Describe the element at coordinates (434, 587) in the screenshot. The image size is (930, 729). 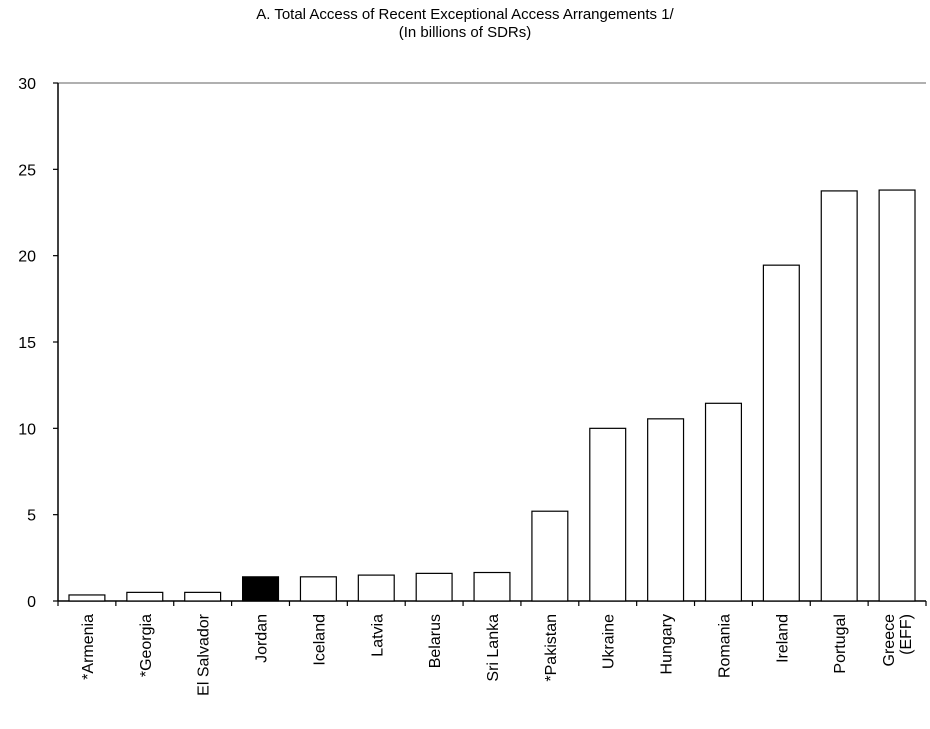
I see `bar-belarus` at that location.